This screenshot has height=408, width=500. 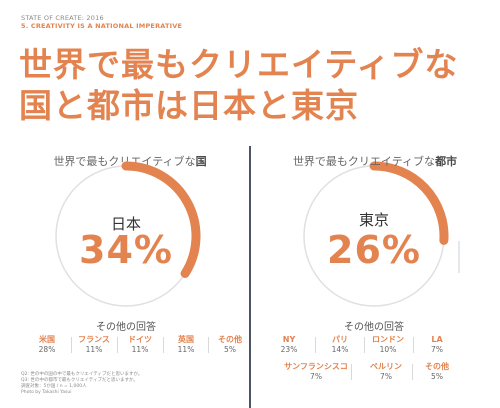 I want to click on country-other-value: 5%, so click(x=230, y=349).